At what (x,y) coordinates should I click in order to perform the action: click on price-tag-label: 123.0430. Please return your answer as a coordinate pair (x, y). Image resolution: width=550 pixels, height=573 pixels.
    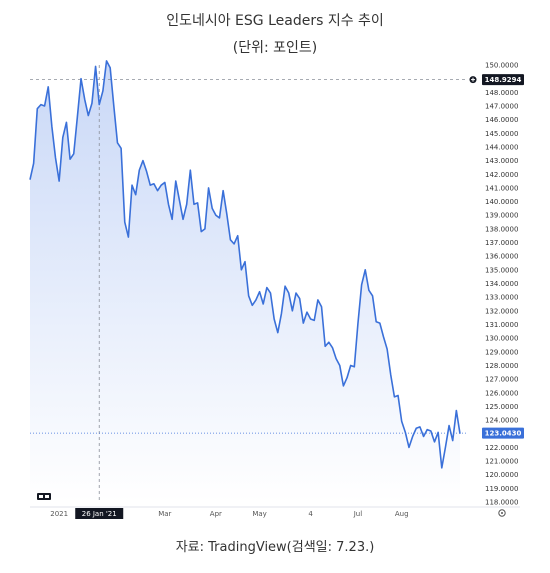
    Looking at the image, I should click on (503, 434).